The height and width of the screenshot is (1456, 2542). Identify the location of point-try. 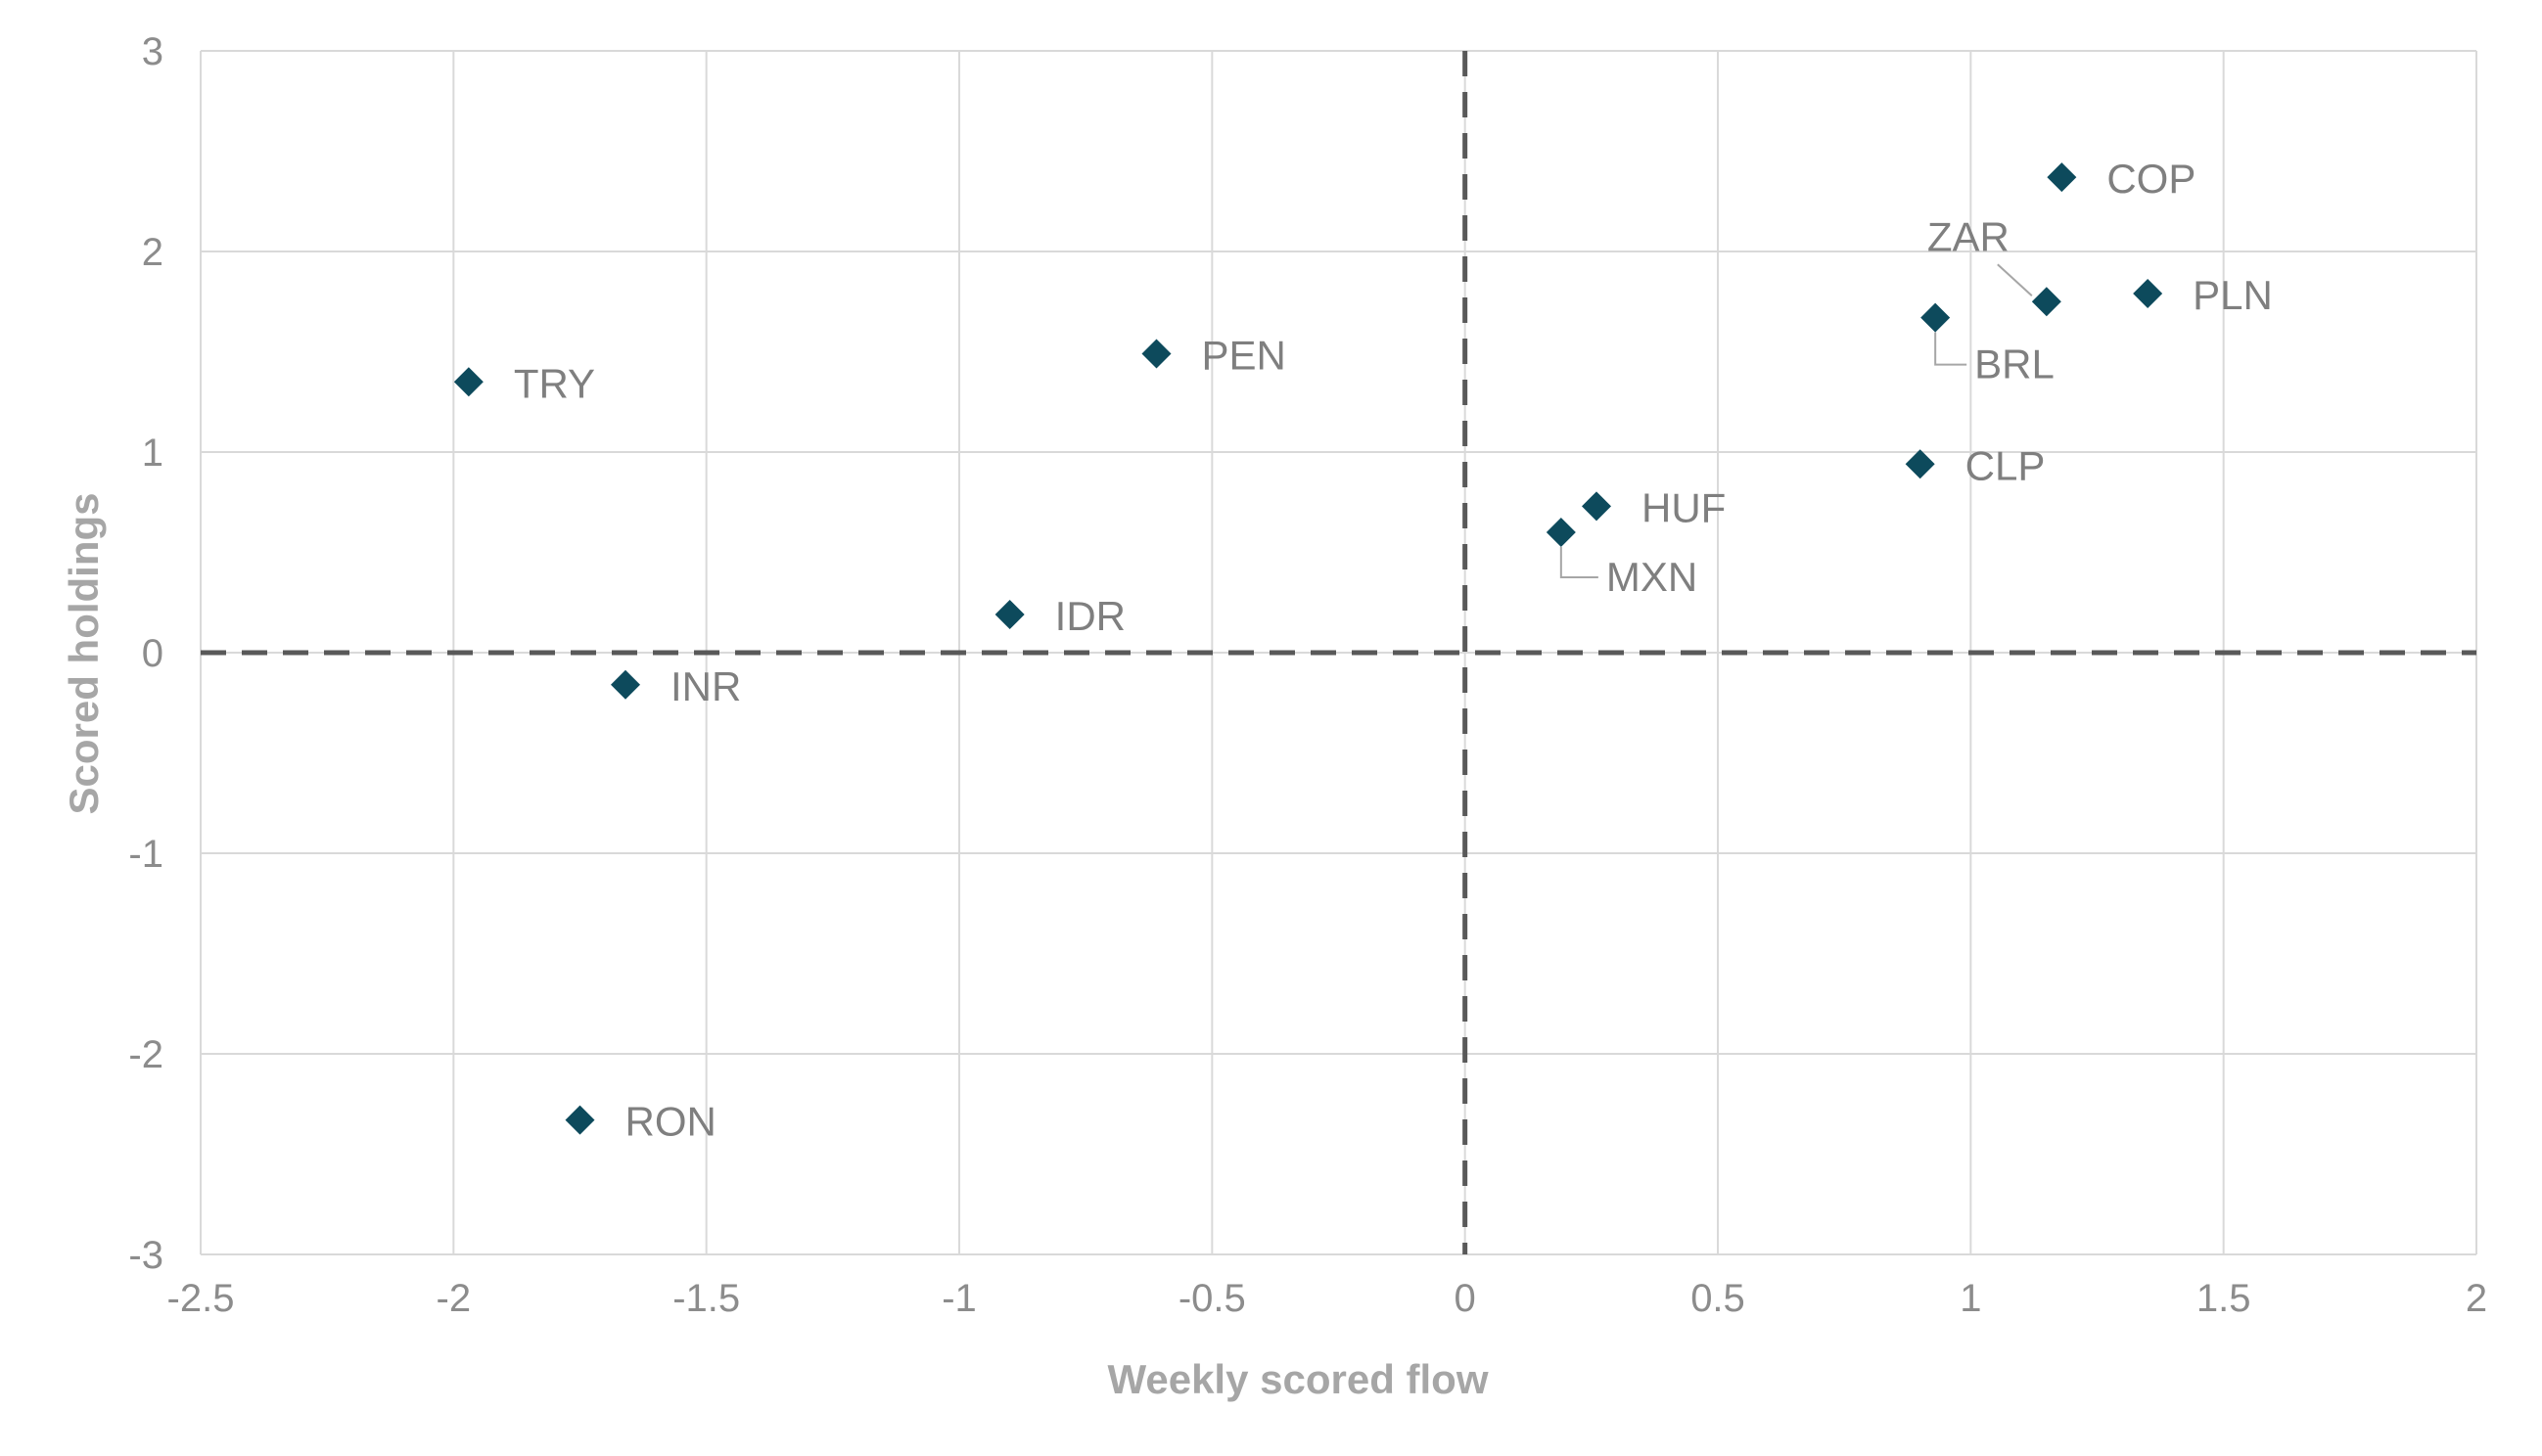
(468, 382).